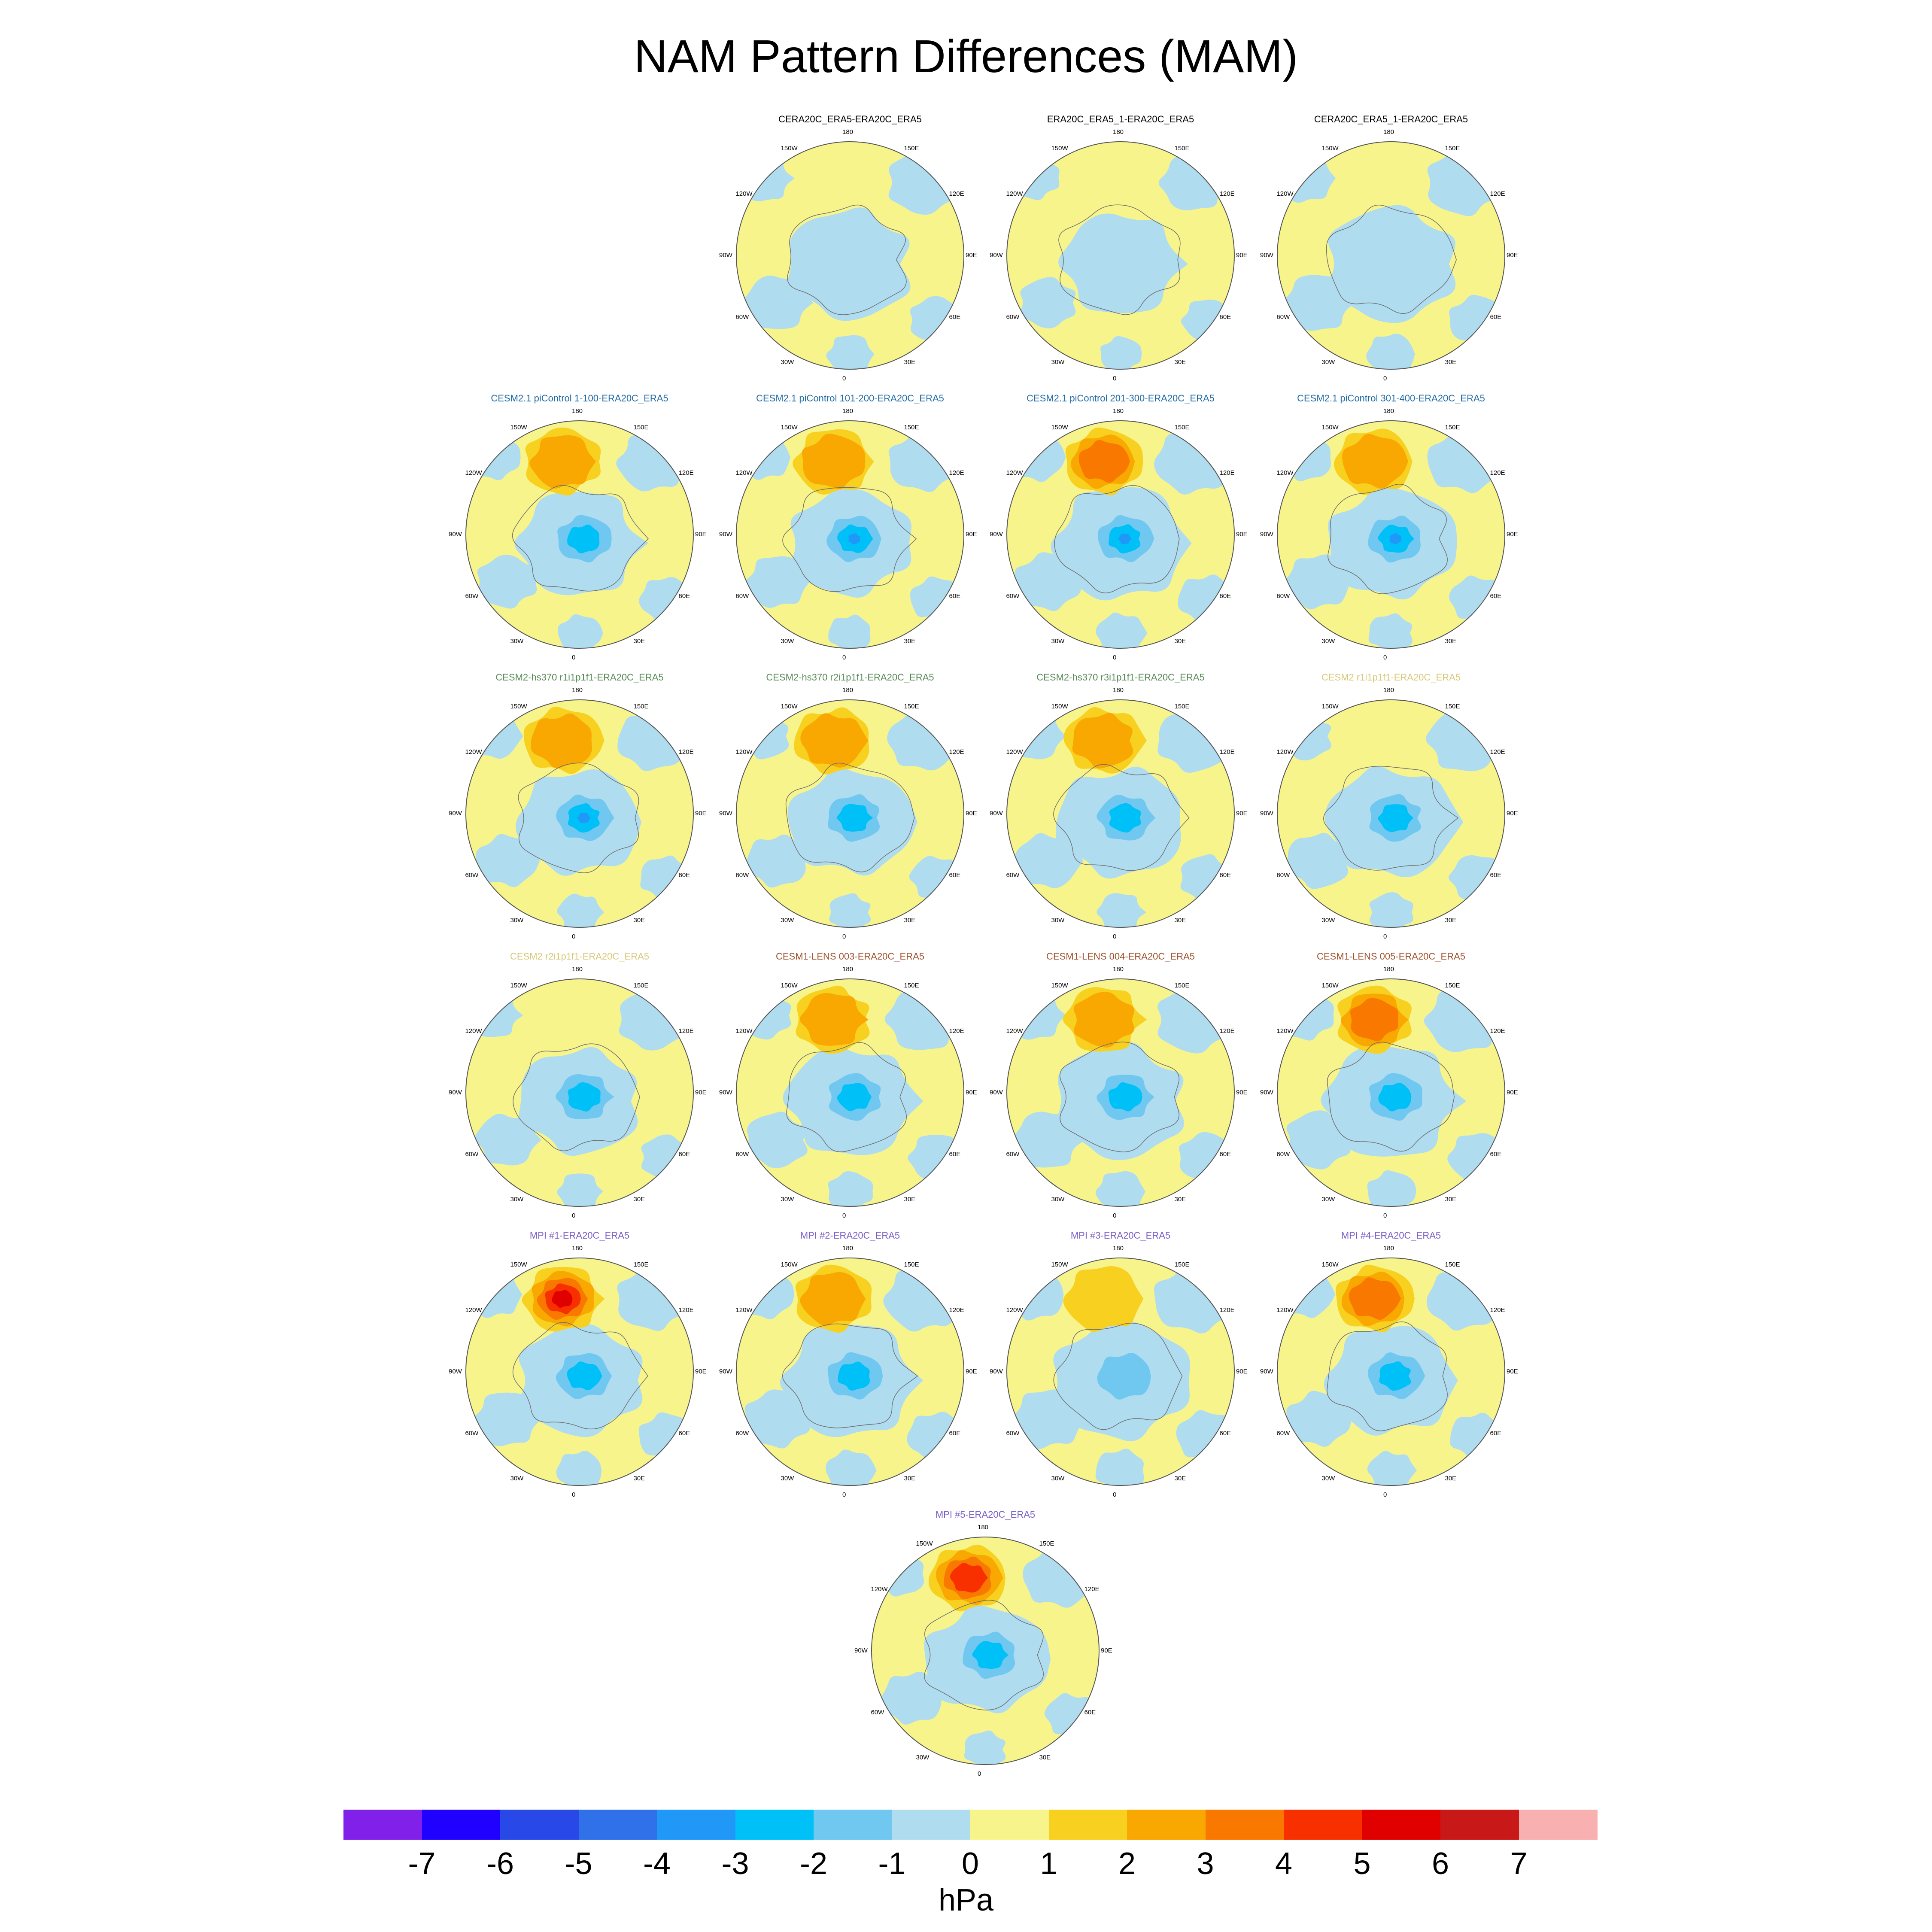  Describe the element at coordinates (1391, 957) in the screenshot. I see `panel-title: CESM1-LENS 005-ERA20C_ERA5` at that location.